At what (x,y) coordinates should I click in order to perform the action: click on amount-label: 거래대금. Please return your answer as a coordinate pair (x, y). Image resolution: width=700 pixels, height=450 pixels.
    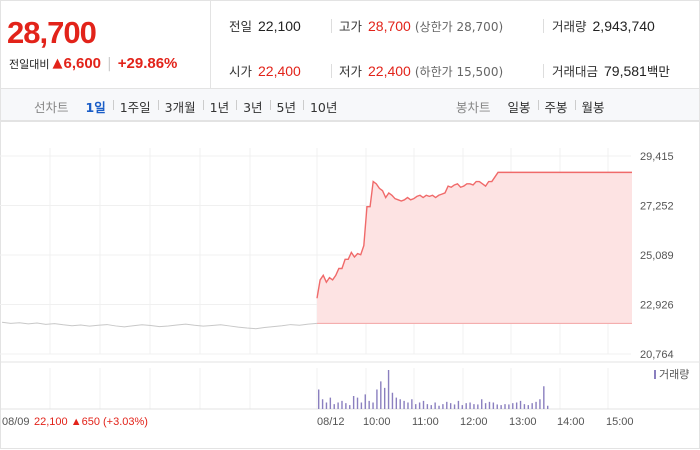
    Looking at the image, I should click on (575, 71).